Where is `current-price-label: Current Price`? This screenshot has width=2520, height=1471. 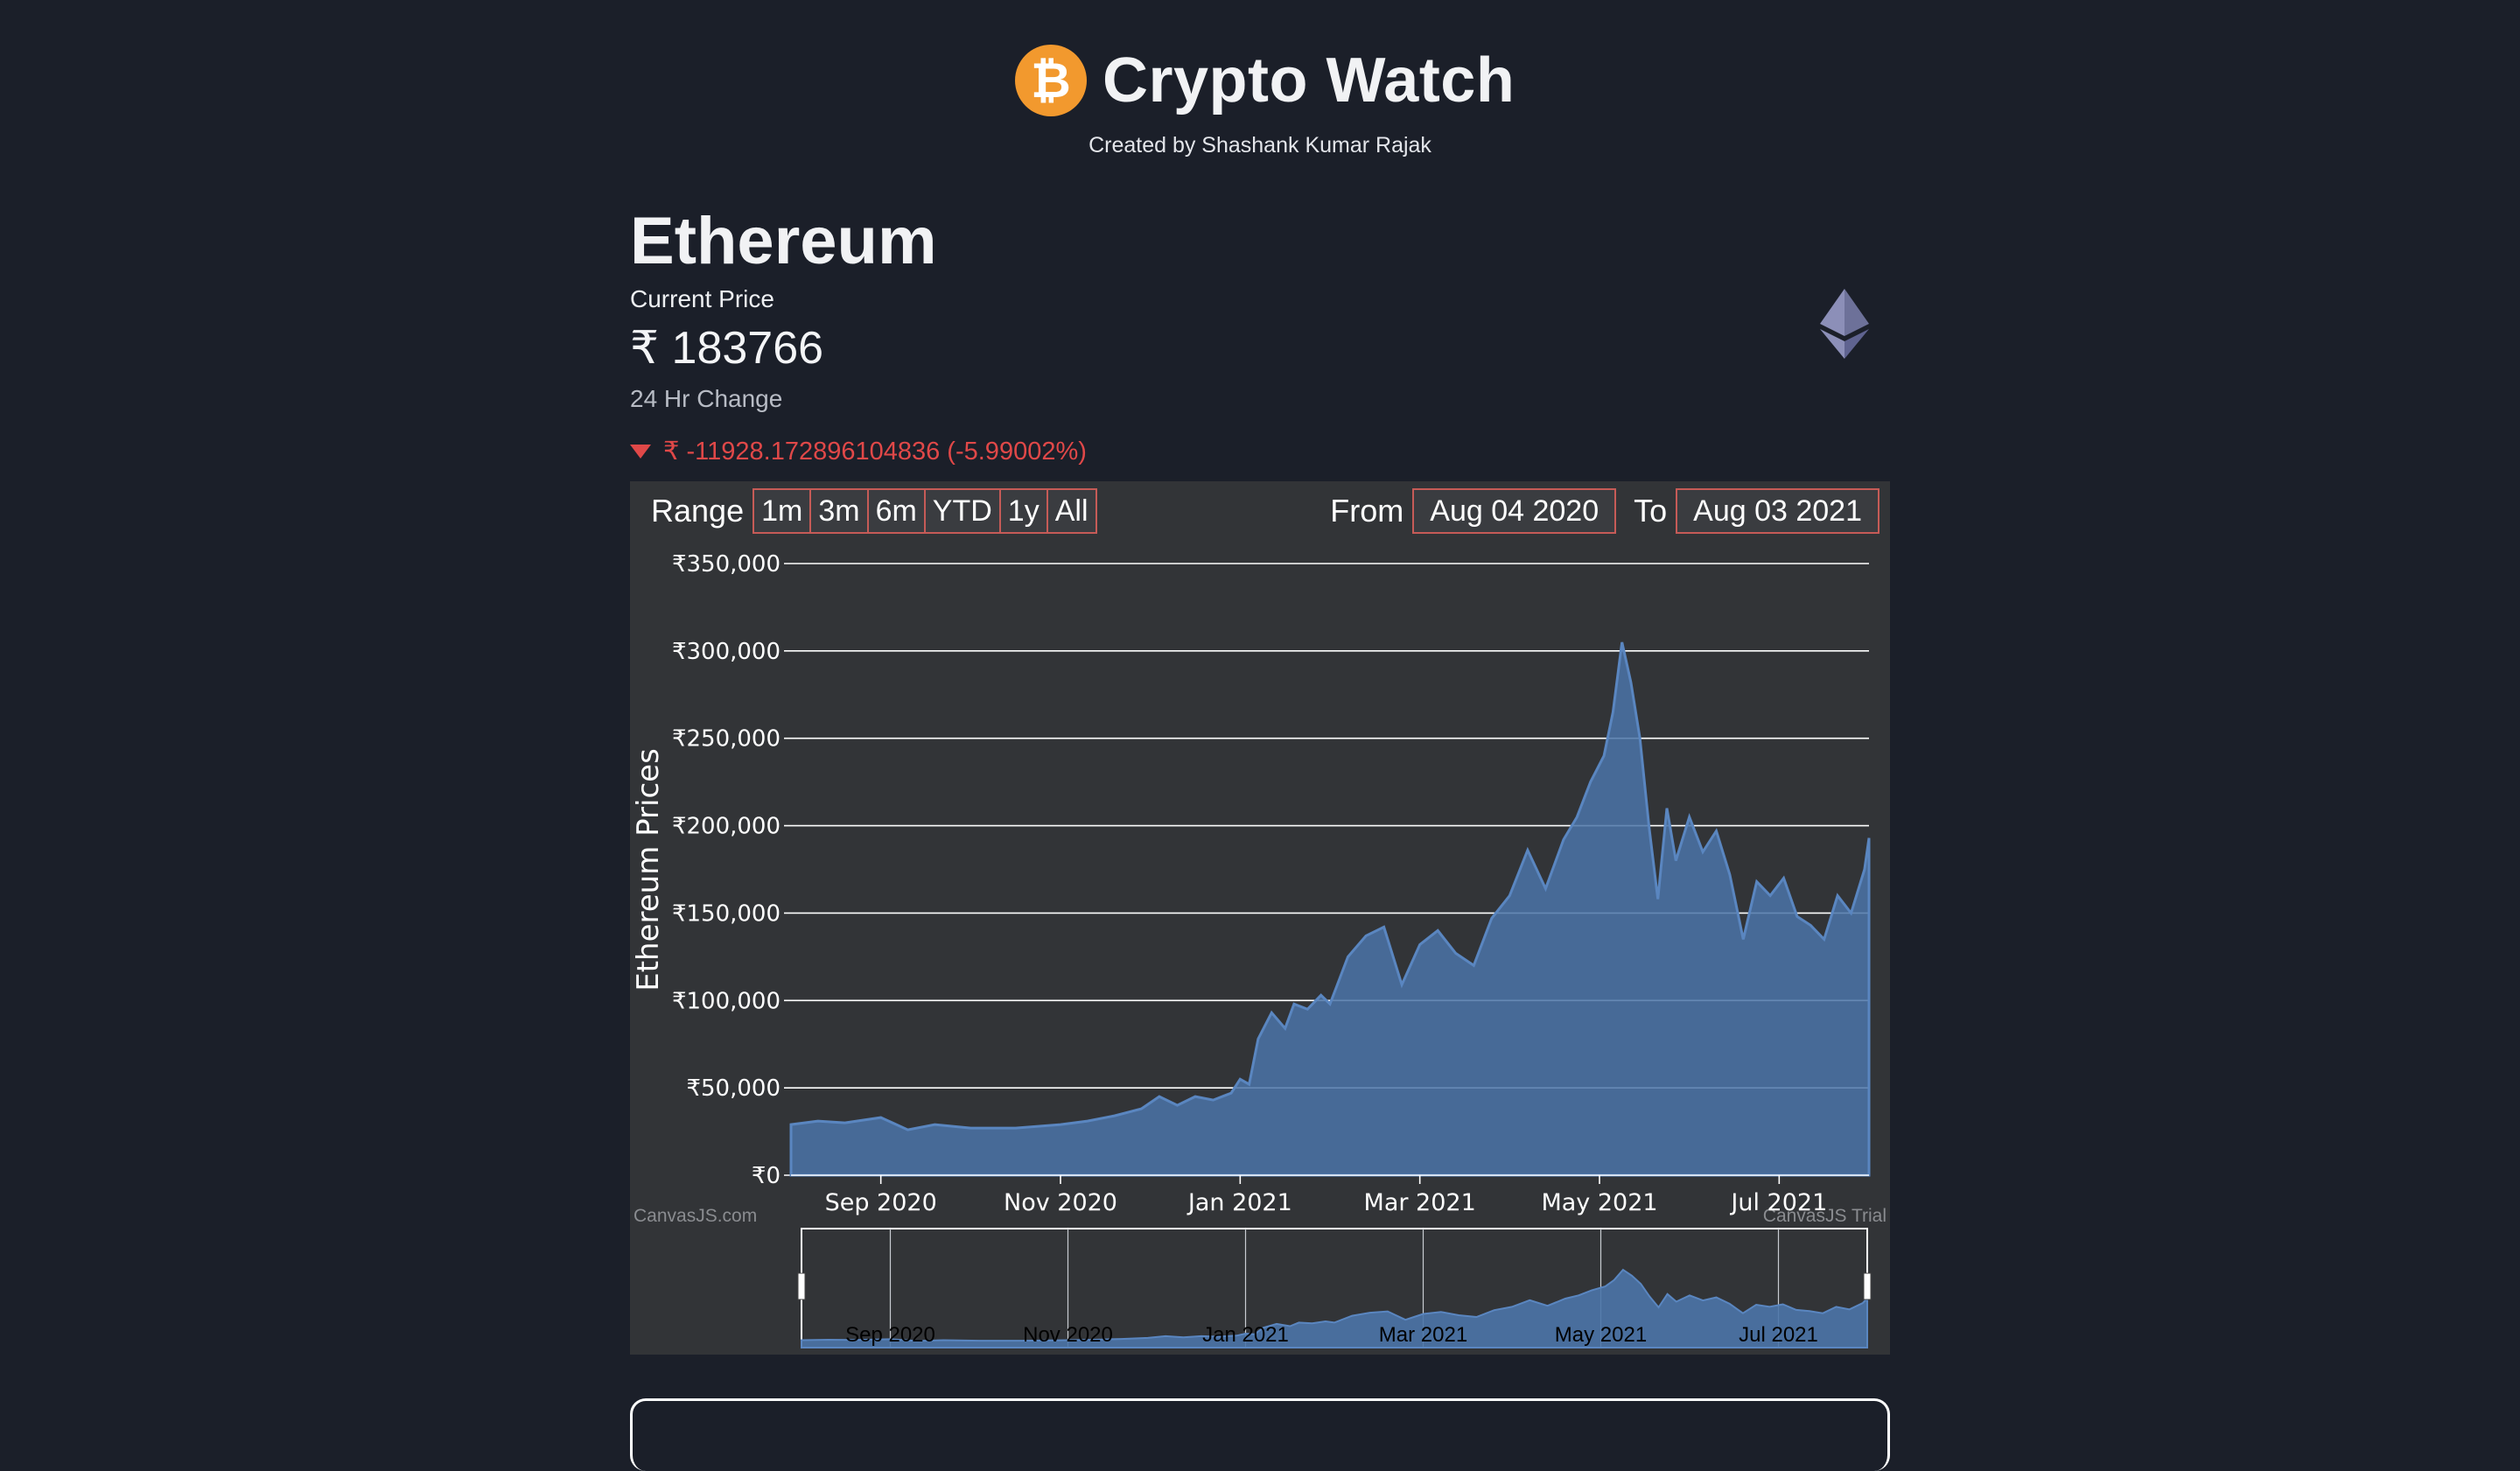
current-price-label: Current Price is located at coordinates (702, 298).